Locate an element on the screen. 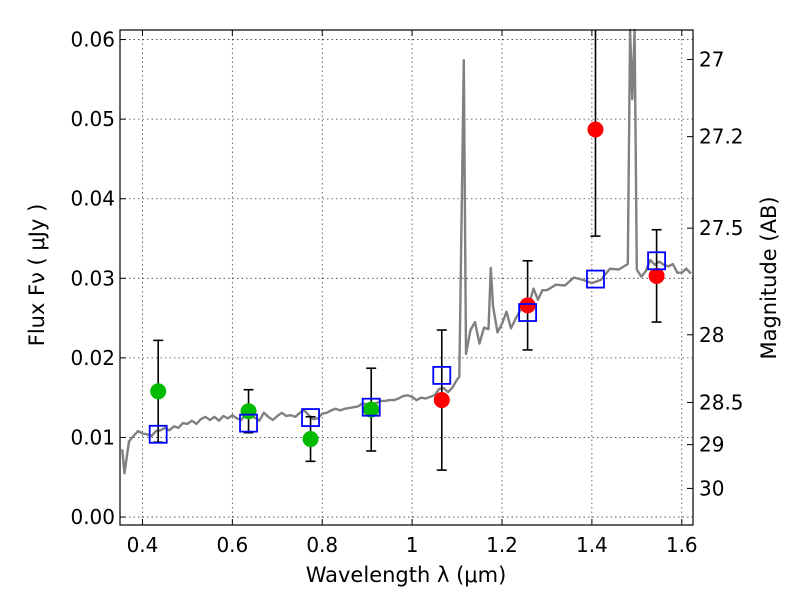 The width and height of the screenshot is (800, 600). y-tick-label: 0.02 is located at coordinates (92, 358).